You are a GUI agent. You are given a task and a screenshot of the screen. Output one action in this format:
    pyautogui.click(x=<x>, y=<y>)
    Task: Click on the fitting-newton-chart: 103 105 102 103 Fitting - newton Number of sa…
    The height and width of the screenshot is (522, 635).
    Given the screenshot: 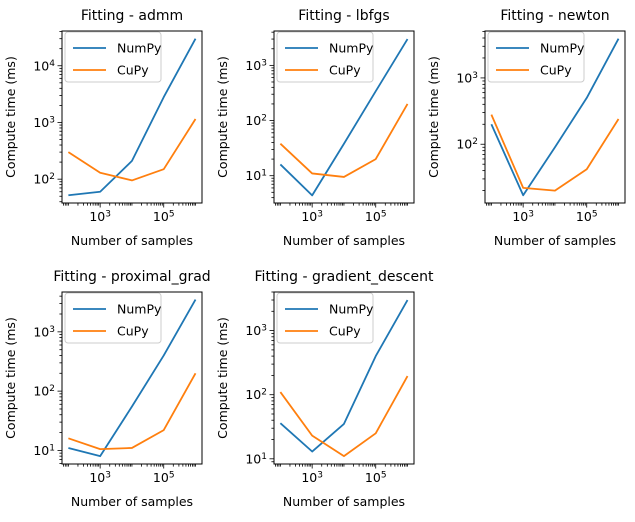 What is the action you would take?
    pyautogui.click(x=526, y=128)
    